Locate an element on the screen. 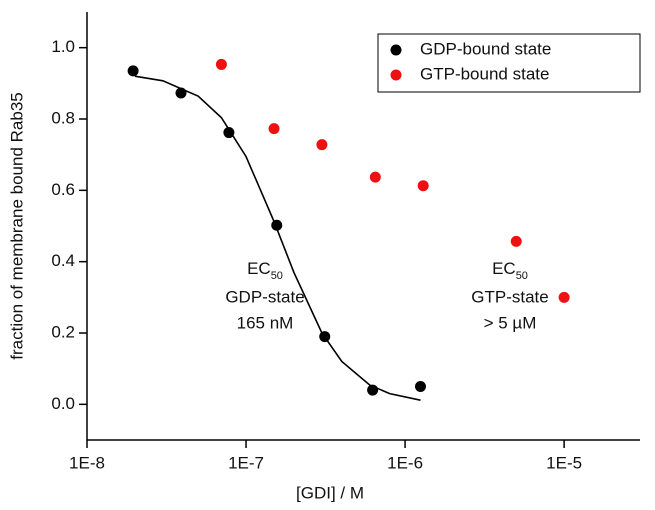  x-axis-label: [GDI] / M is located at coordinates (330, 492).